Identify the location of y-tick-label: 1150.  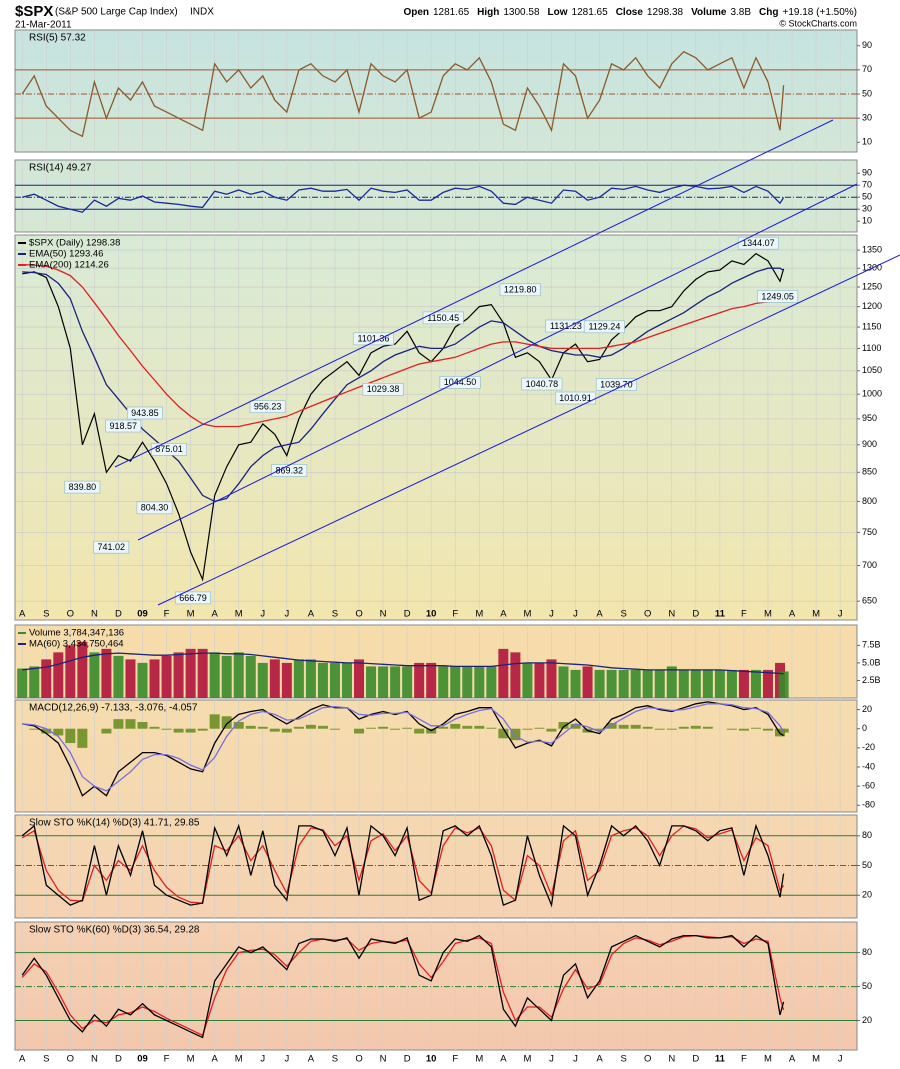
(871, 326).